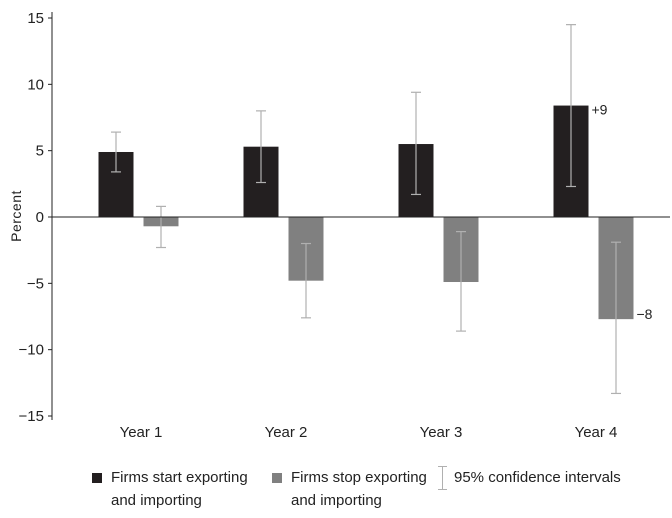  What do you see at coordinates (277, 478) in the screenshot?
I see `legend-swatch-stop` at bounding box center [277, 478].